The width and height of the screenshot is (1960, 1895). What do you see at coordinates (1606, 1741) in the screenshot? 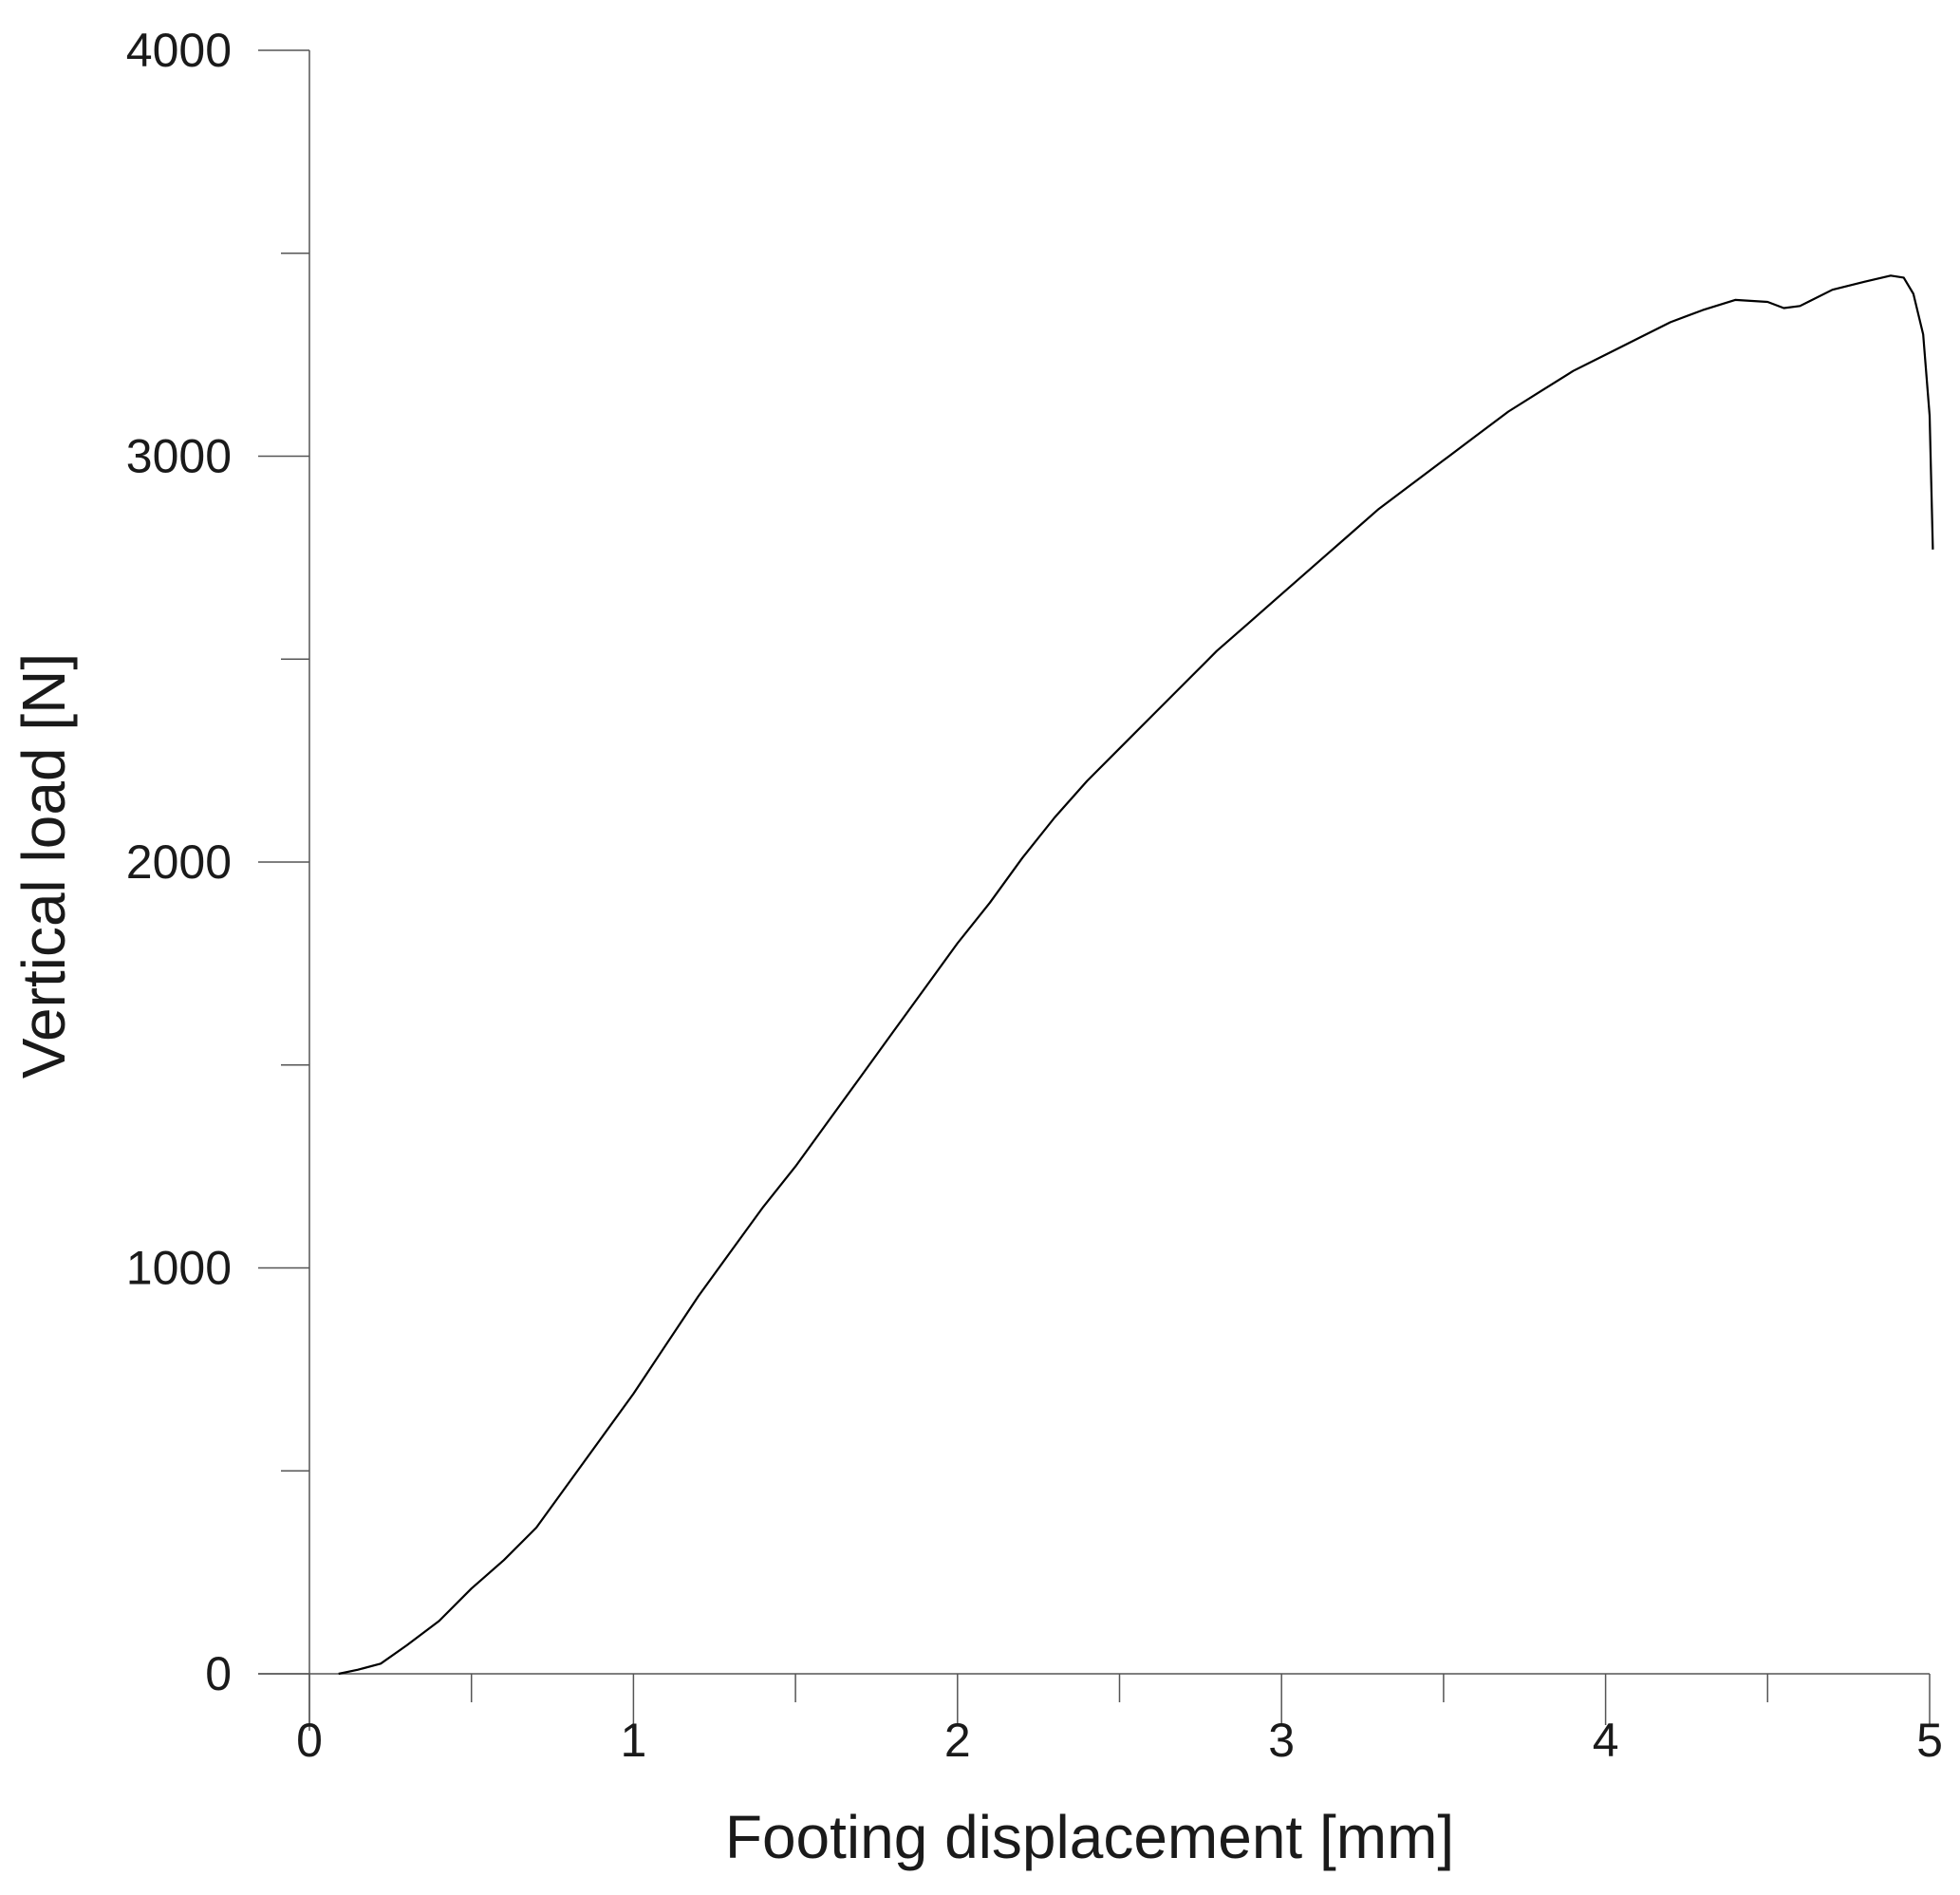
I see `x-tick-label: 4` at bounding box center [1606, 1741].